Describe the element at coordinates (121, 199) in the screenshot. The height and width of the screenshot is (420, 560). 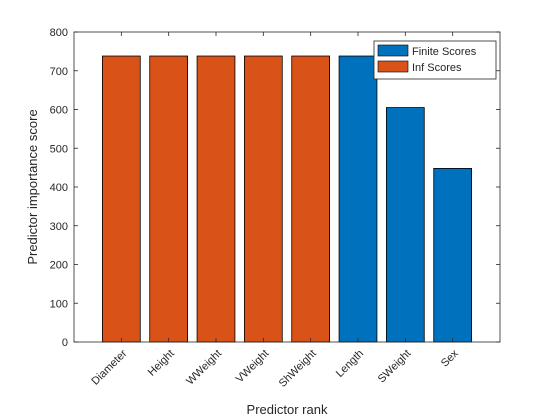
I see `bar-diameter` at that location.